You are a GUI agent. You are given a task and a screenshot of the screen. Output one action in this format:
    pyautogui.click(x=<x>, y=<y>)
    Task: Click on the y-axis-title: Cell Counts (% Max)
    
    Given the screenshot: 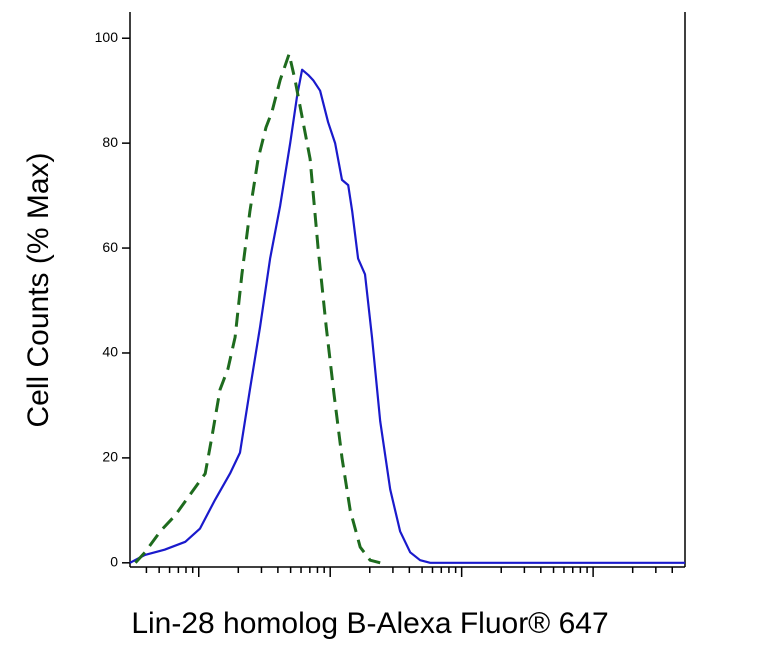 What is the action you would take?
    pyautogui.click(x=38, y=289)
    